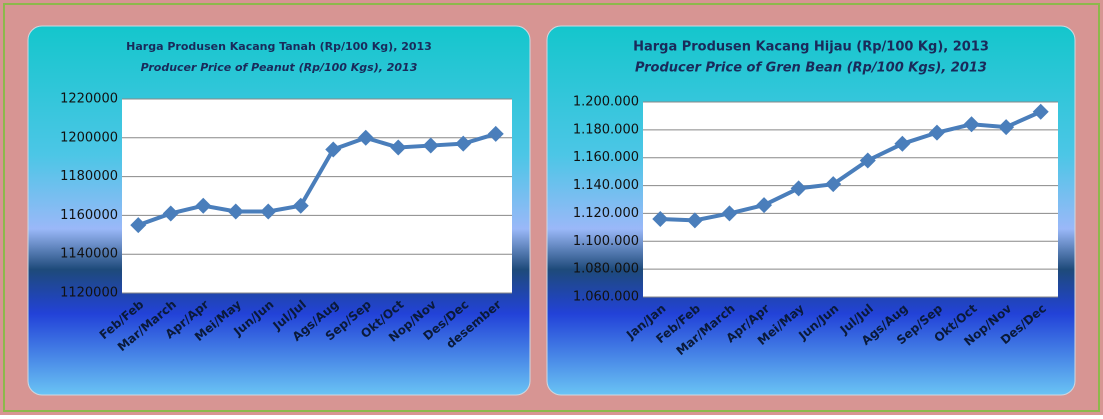  I want to click on y-tick-label: 1140000, so click(89, 254).